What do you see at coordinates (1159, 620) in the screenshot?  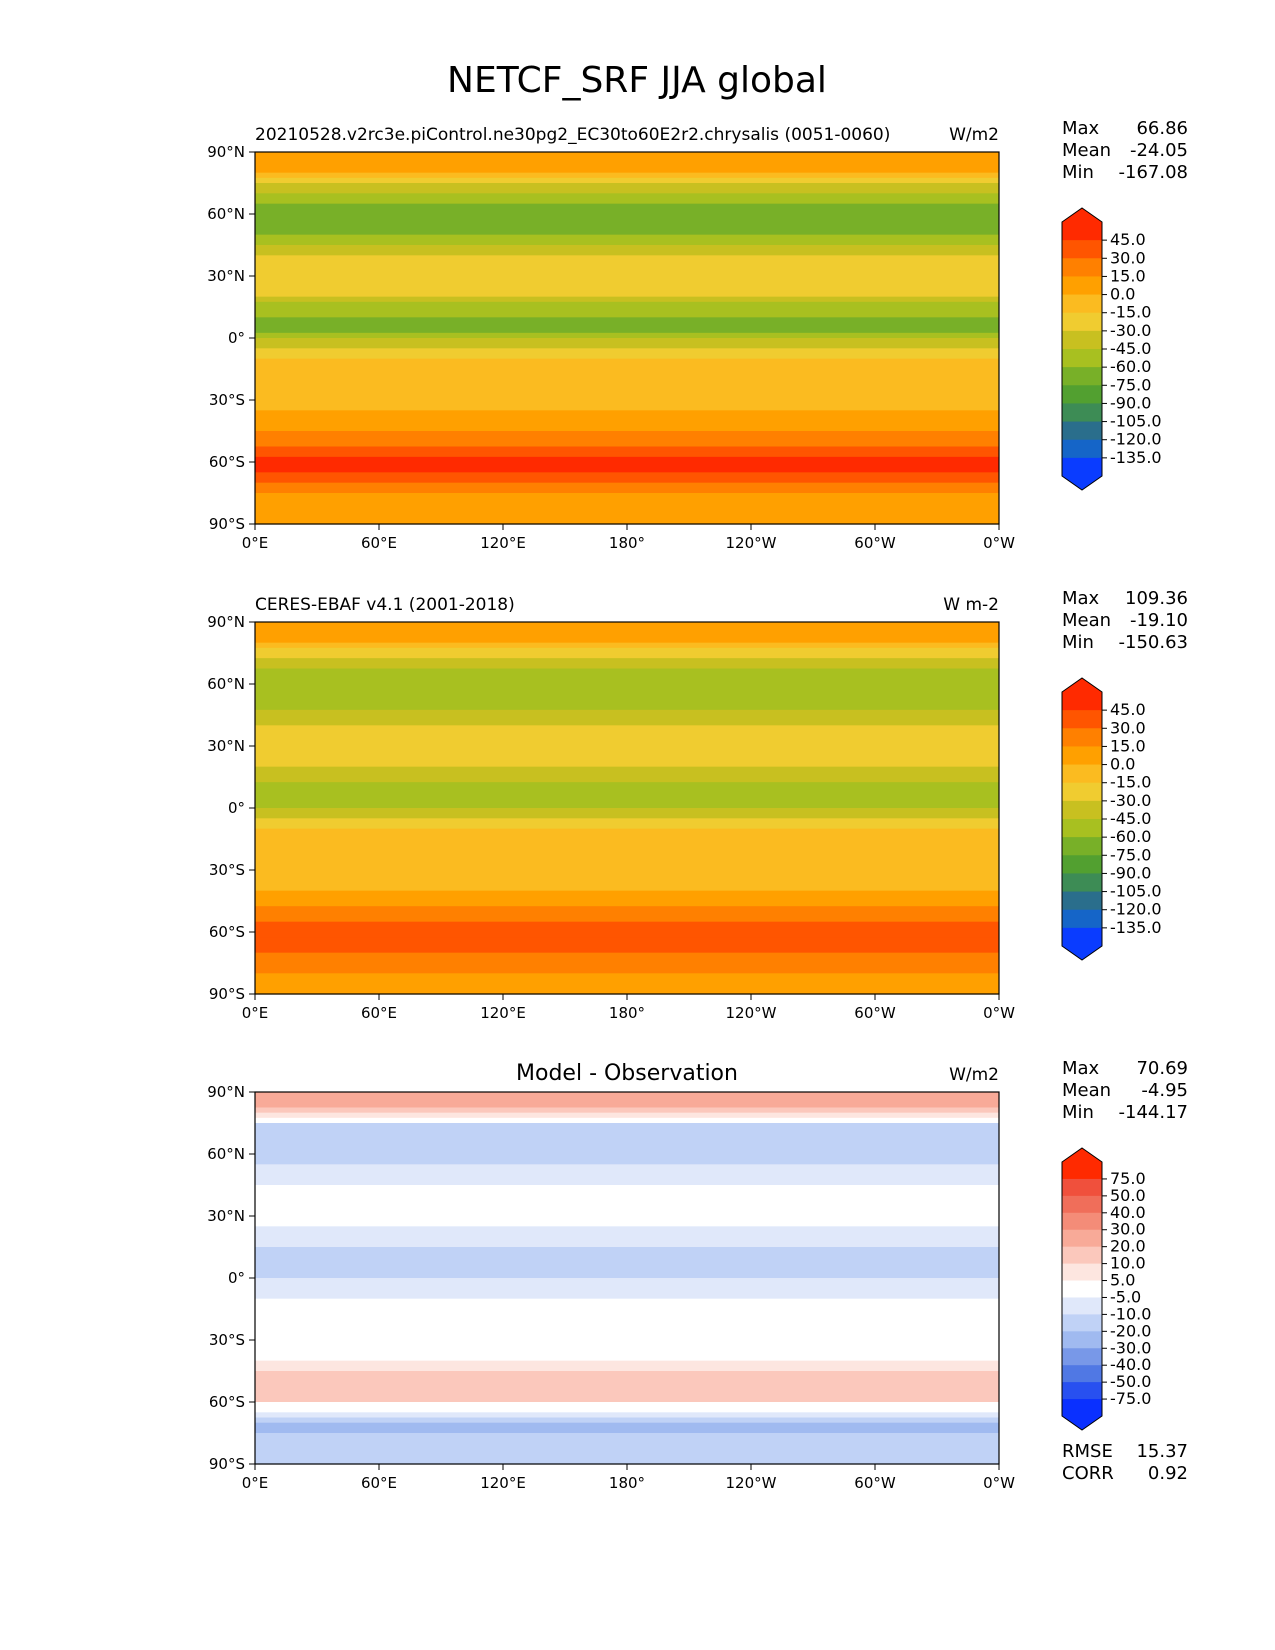 I see `stat-value: -19.10` at bounding box center [1159, 620].